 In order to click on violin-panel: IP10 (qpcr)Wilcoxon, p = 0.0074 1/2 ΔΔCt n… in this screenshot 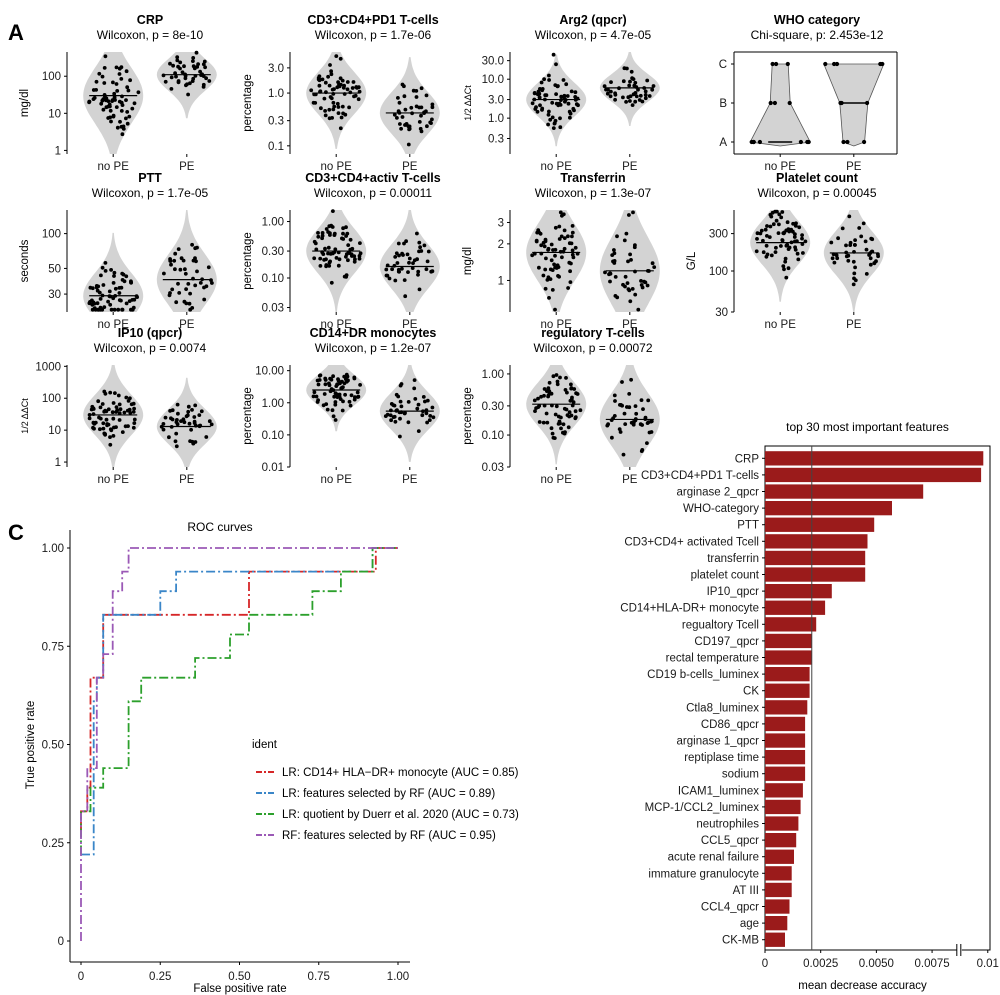, I will do `click(118, 406)`.